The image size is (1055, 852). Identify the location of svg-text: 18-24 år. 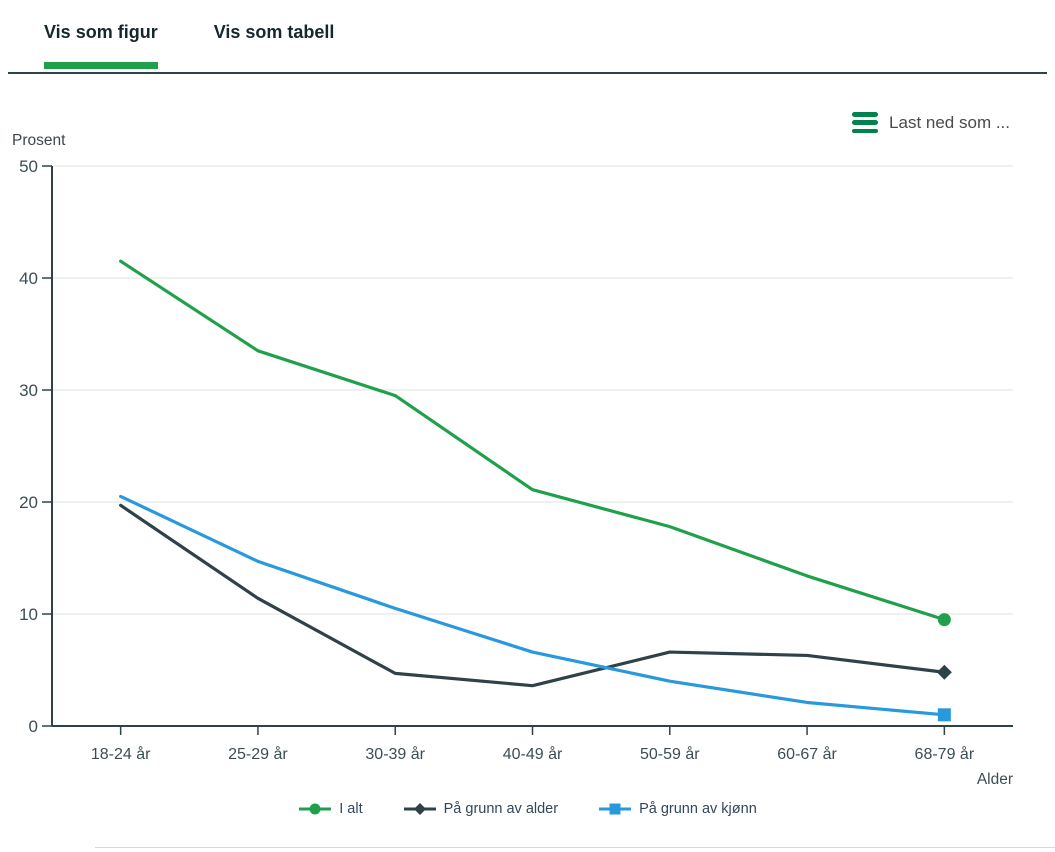
(121, 754).